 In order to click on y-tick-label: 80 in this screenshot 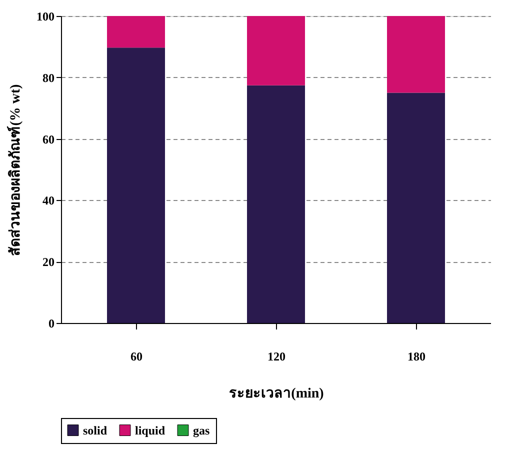, I will do `click(48, 77)`.